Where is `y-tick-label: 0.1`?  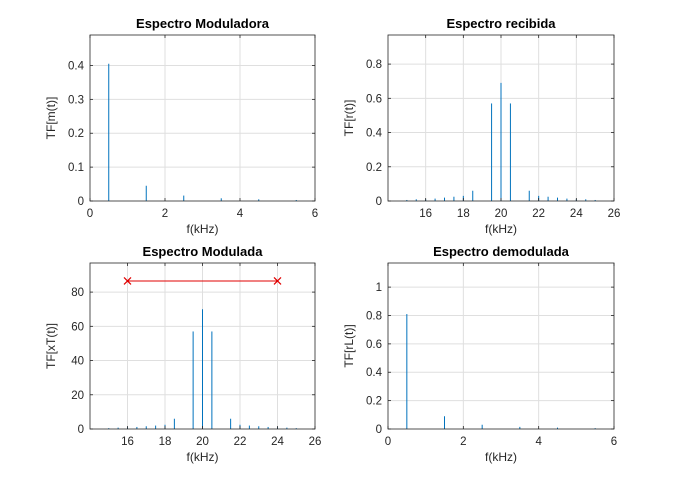
y-tick-label: 0.1 is located at coordinates (76, 168).